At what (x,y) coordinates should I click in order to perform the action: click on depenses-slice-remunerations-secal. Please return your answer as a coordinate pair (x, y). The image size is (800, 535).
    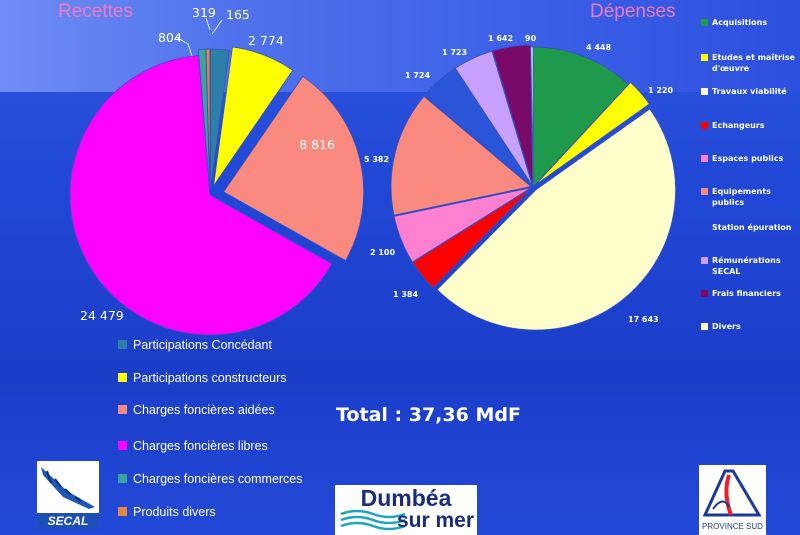
    Looking at the image, I should click on (493, 118).